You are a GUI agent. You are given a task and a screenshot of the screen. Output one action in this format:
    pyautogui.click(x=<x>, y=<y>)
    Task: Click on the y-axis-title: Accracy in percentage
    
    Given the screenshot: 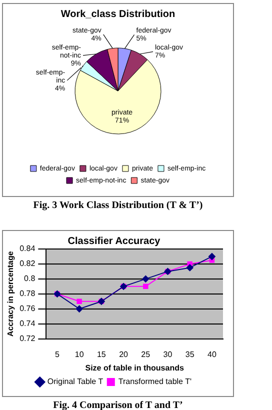 What is the action you would take?
    pyautogui.click(x=11, y=293)
    